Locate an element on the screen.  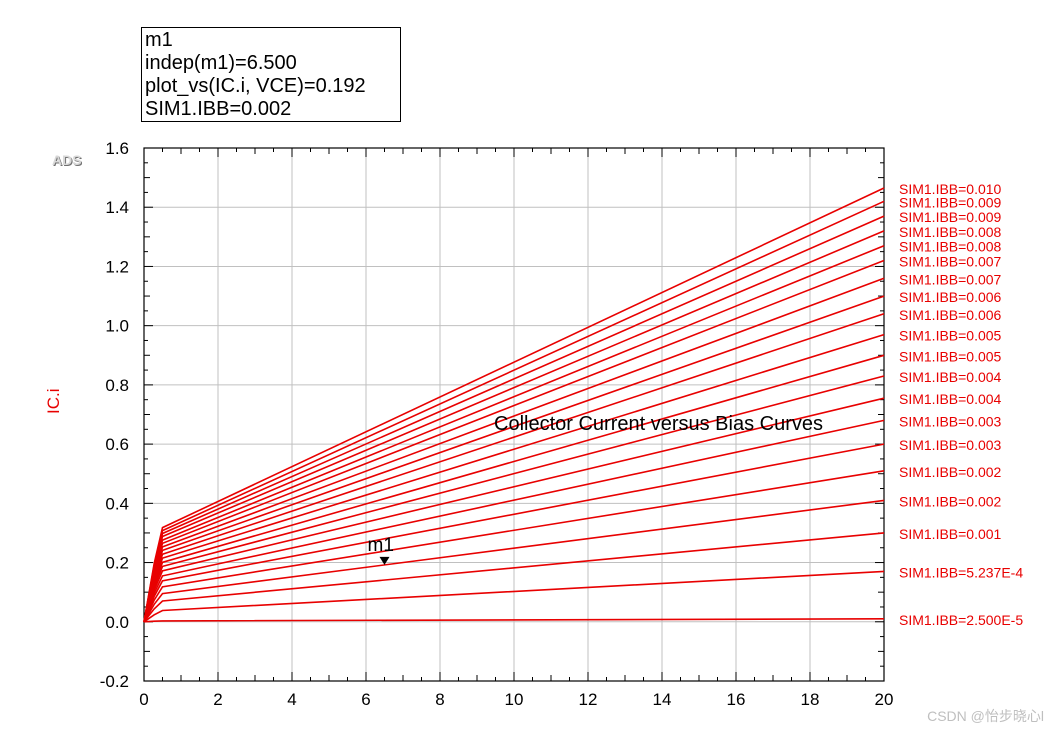
x-tick-label: 14 is located at coordinates (662, 699).